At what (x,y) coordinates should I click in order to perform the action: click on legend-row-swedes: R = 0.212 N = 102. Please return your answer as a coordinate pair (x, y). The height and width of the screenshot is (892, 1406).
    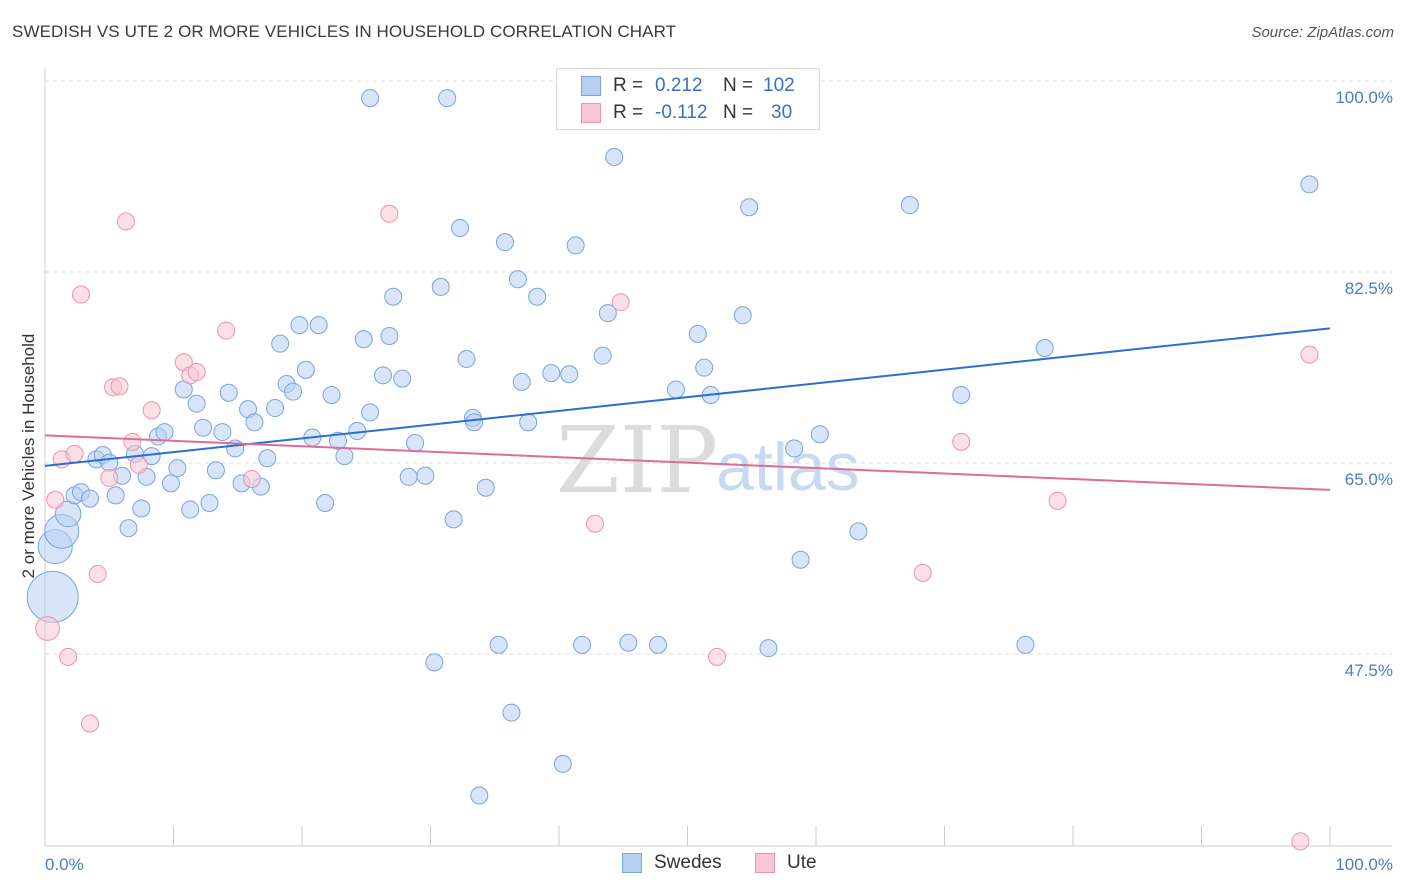
    Looking at the image, I should click on (688, 86).